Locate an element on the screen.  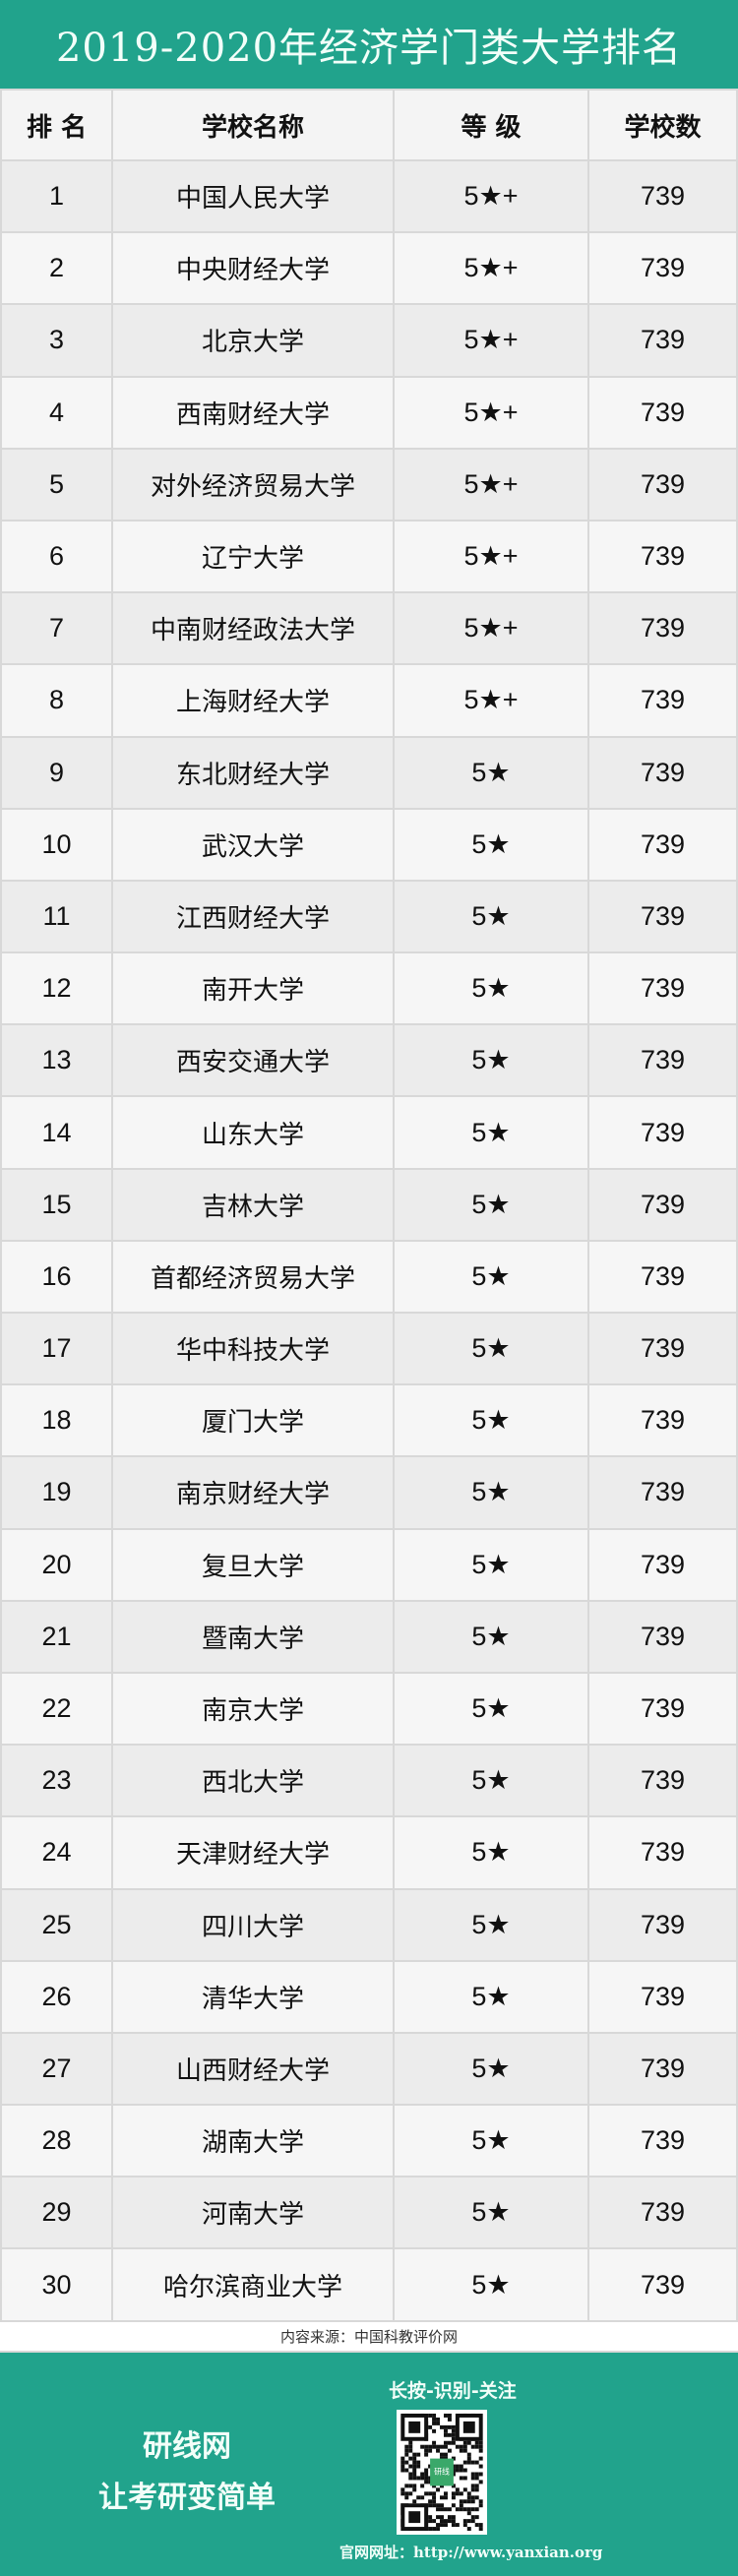
cell-rank: 10 is located at coordinates (56, 844).